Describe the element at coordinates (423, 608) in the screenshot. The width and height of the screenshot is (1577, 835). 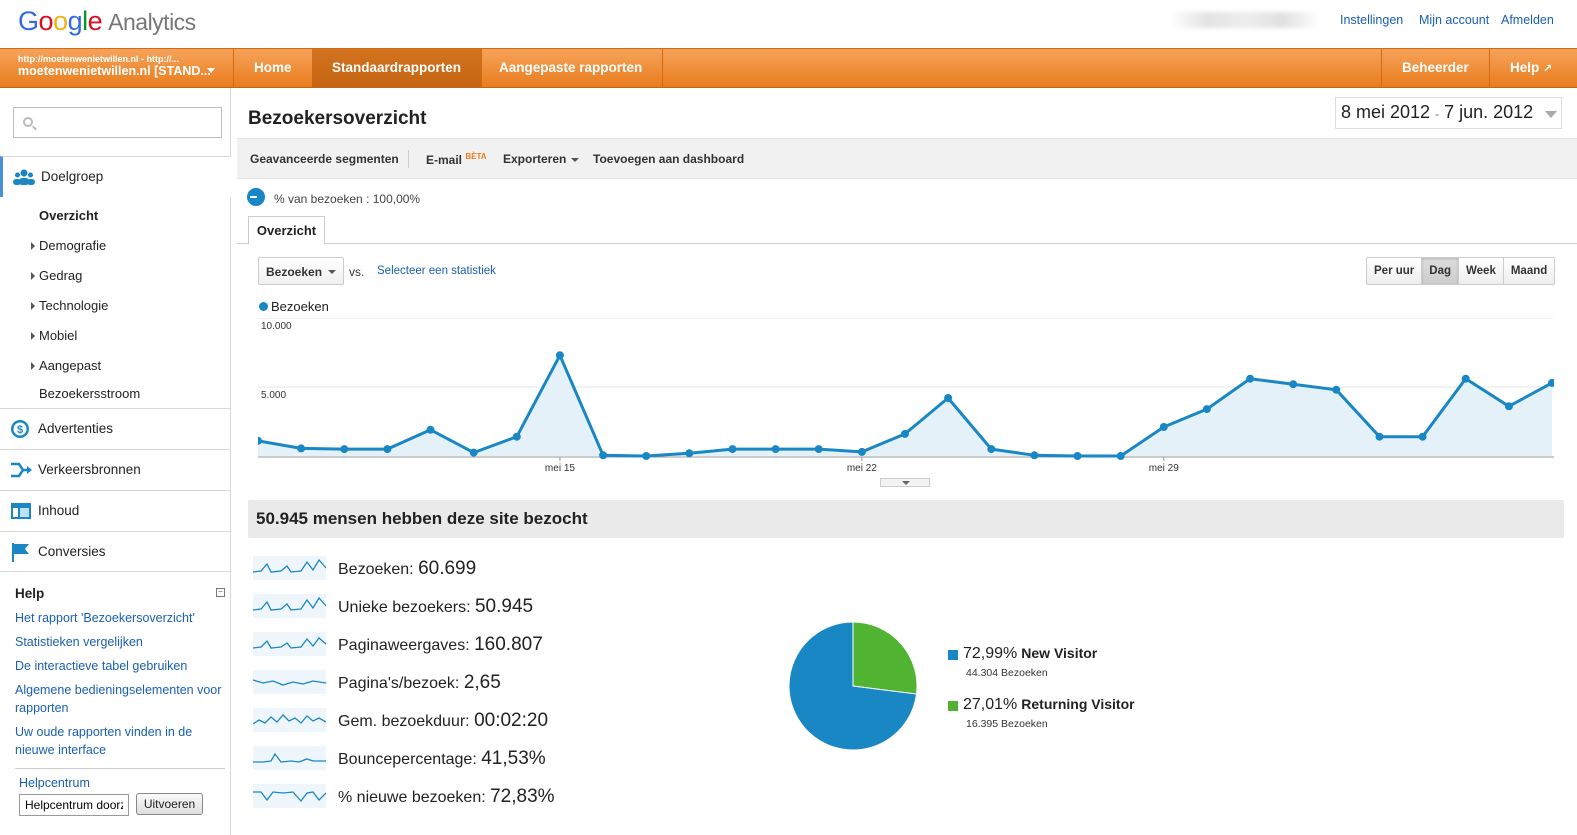
I see `metric-row: Unieke bezoekers: 50.945` at that location.